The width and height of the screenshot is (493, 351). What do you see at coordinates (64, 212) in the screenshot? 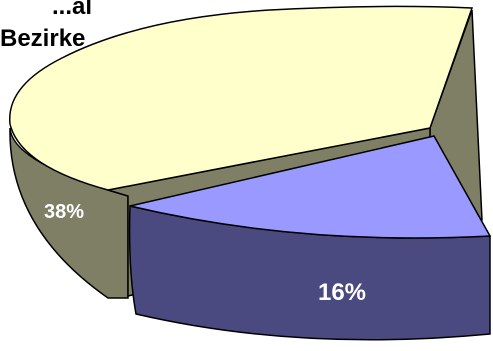
I see `pie-slice-38-label: 38%` at bounding box center [64, 212].